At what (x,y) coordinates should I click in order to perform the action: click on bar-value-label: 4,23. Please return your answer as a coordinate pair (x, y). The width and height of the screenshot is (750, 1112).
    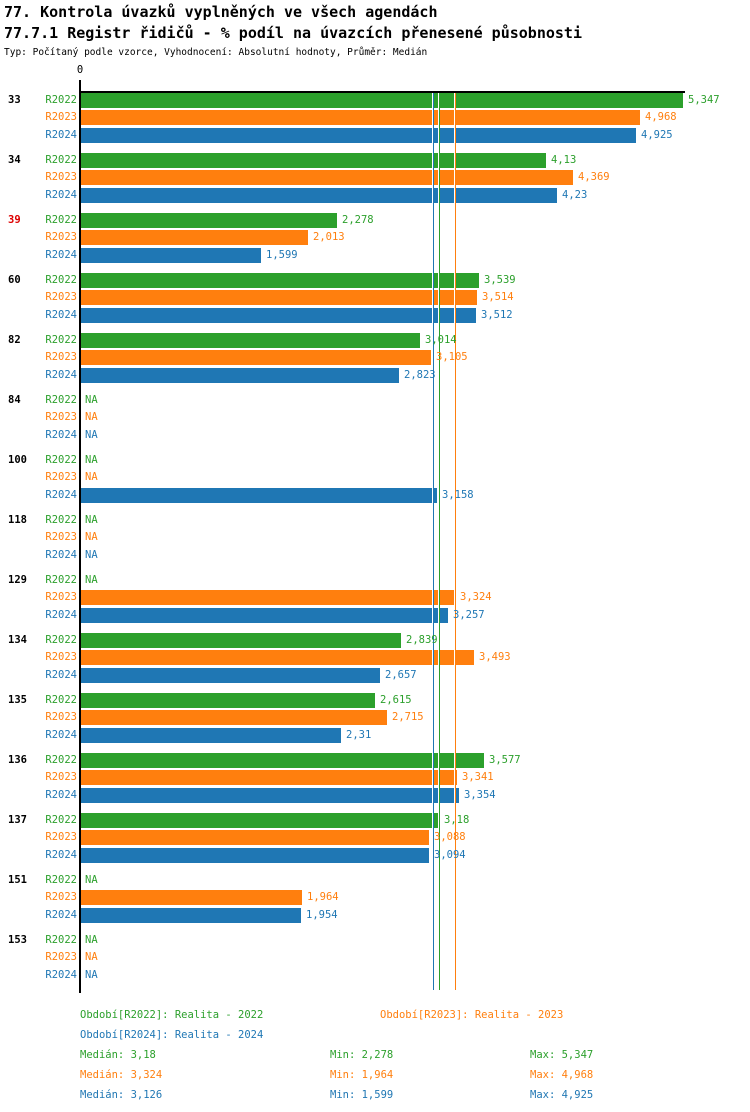
    Looking at the image, I should click on (575, 195).